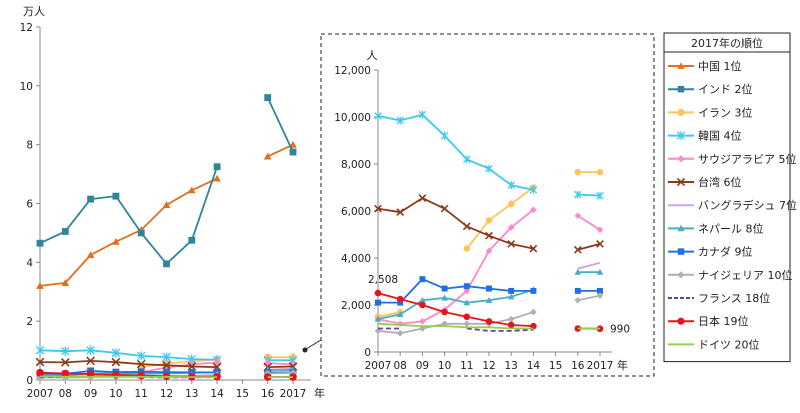 The height and width of the screenshot is (413, 800). What do you see at coordinates (725, 89) in the screenshot?
I see `legend-label: インド 2位` at bounding box center [725, 89].